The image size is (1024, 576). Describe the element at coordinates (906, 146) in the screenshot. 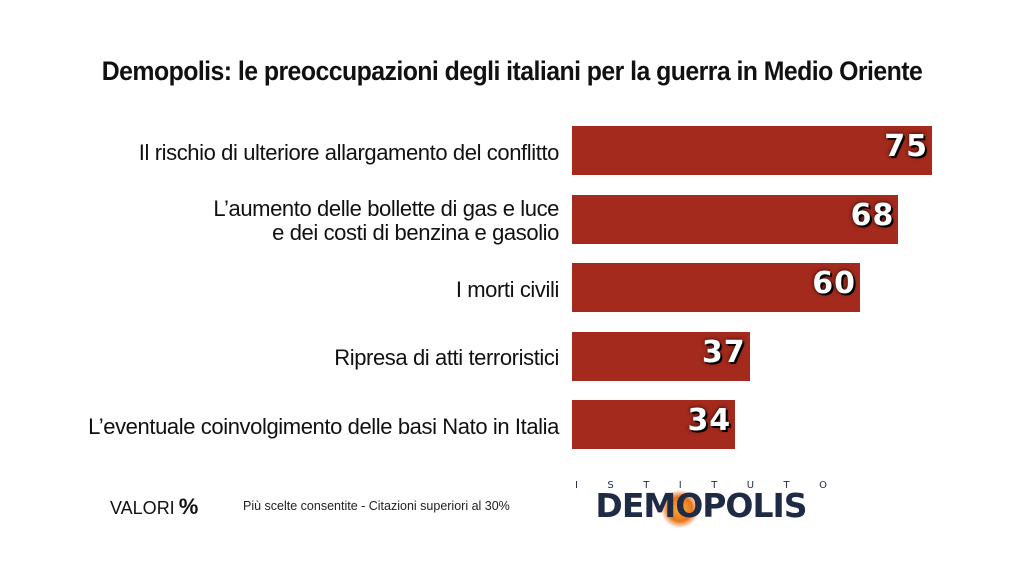

I see `bar-value-label: 75` at that location.